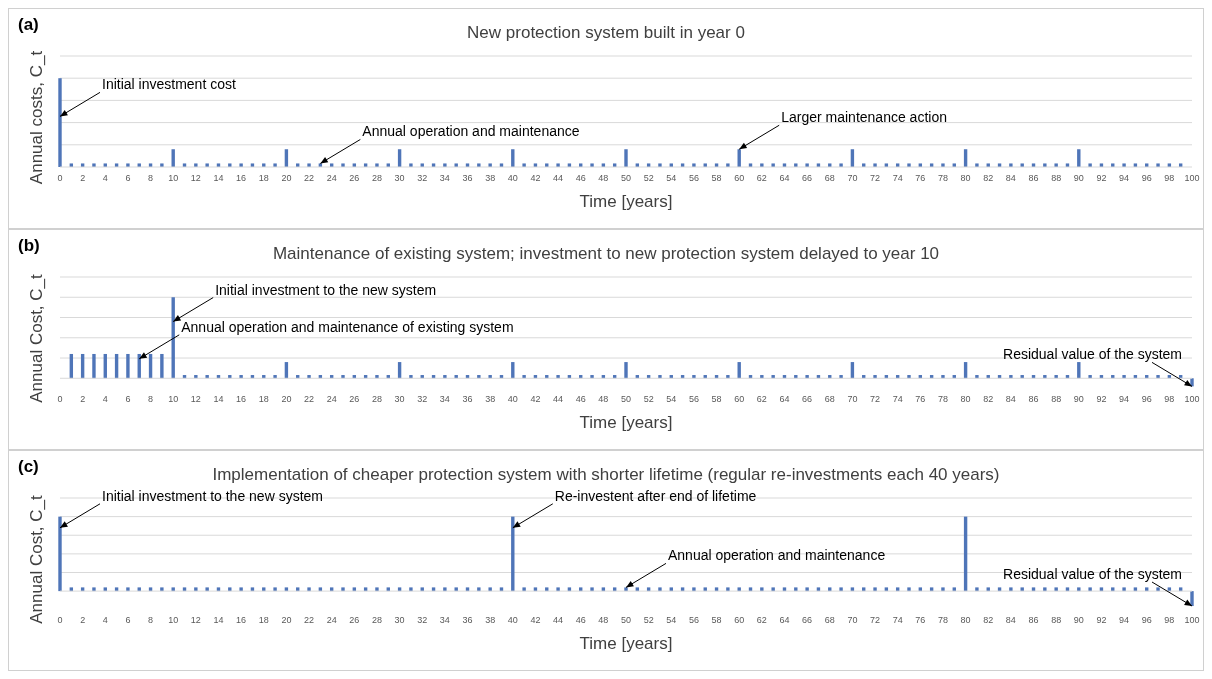 The height and width of the screenshot is (679, 1212). What do you see at coordinates (606, 474) in the screenshot?
I see `chart-title: Implementation of cheaper protection system with shorter lifetime (regular re-investments each 40 years)` at bounding box center [606, 474].